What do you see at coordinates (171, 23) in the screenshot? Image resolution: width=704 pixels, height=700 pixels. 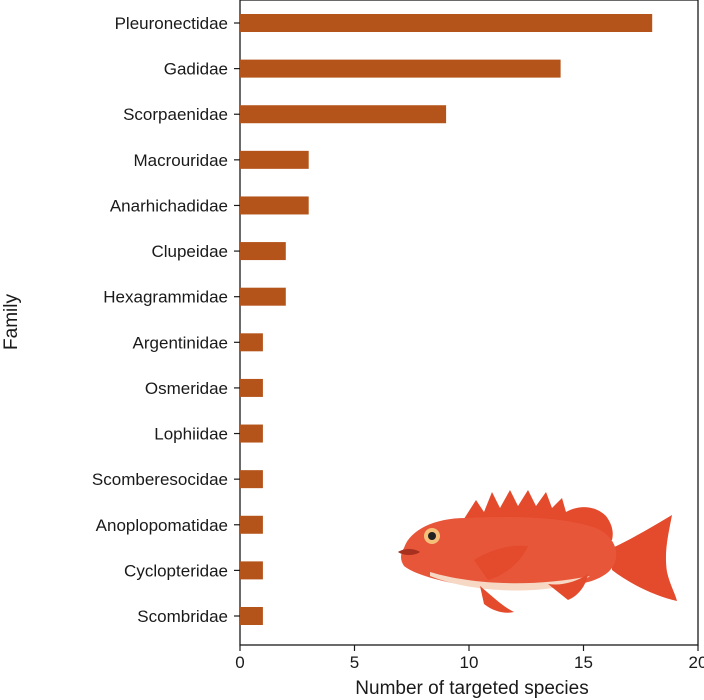 I see `category-label: Pleuronectidae` at bounding box center [171, 23].